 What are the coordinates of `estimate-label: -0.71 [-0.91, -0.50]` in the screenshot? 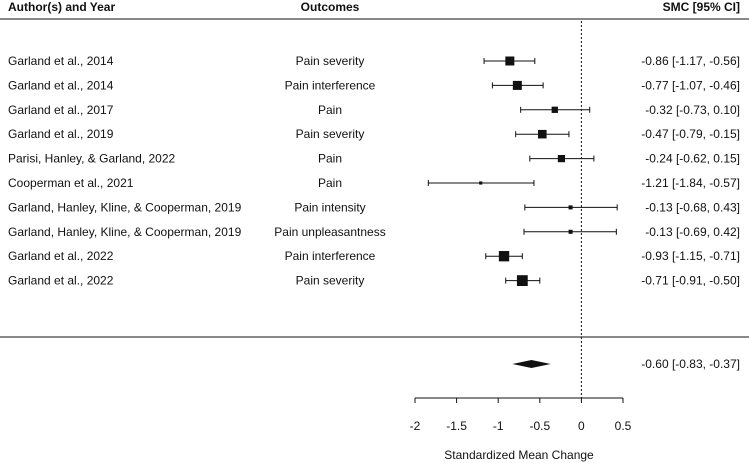 It's located at (690, 281).